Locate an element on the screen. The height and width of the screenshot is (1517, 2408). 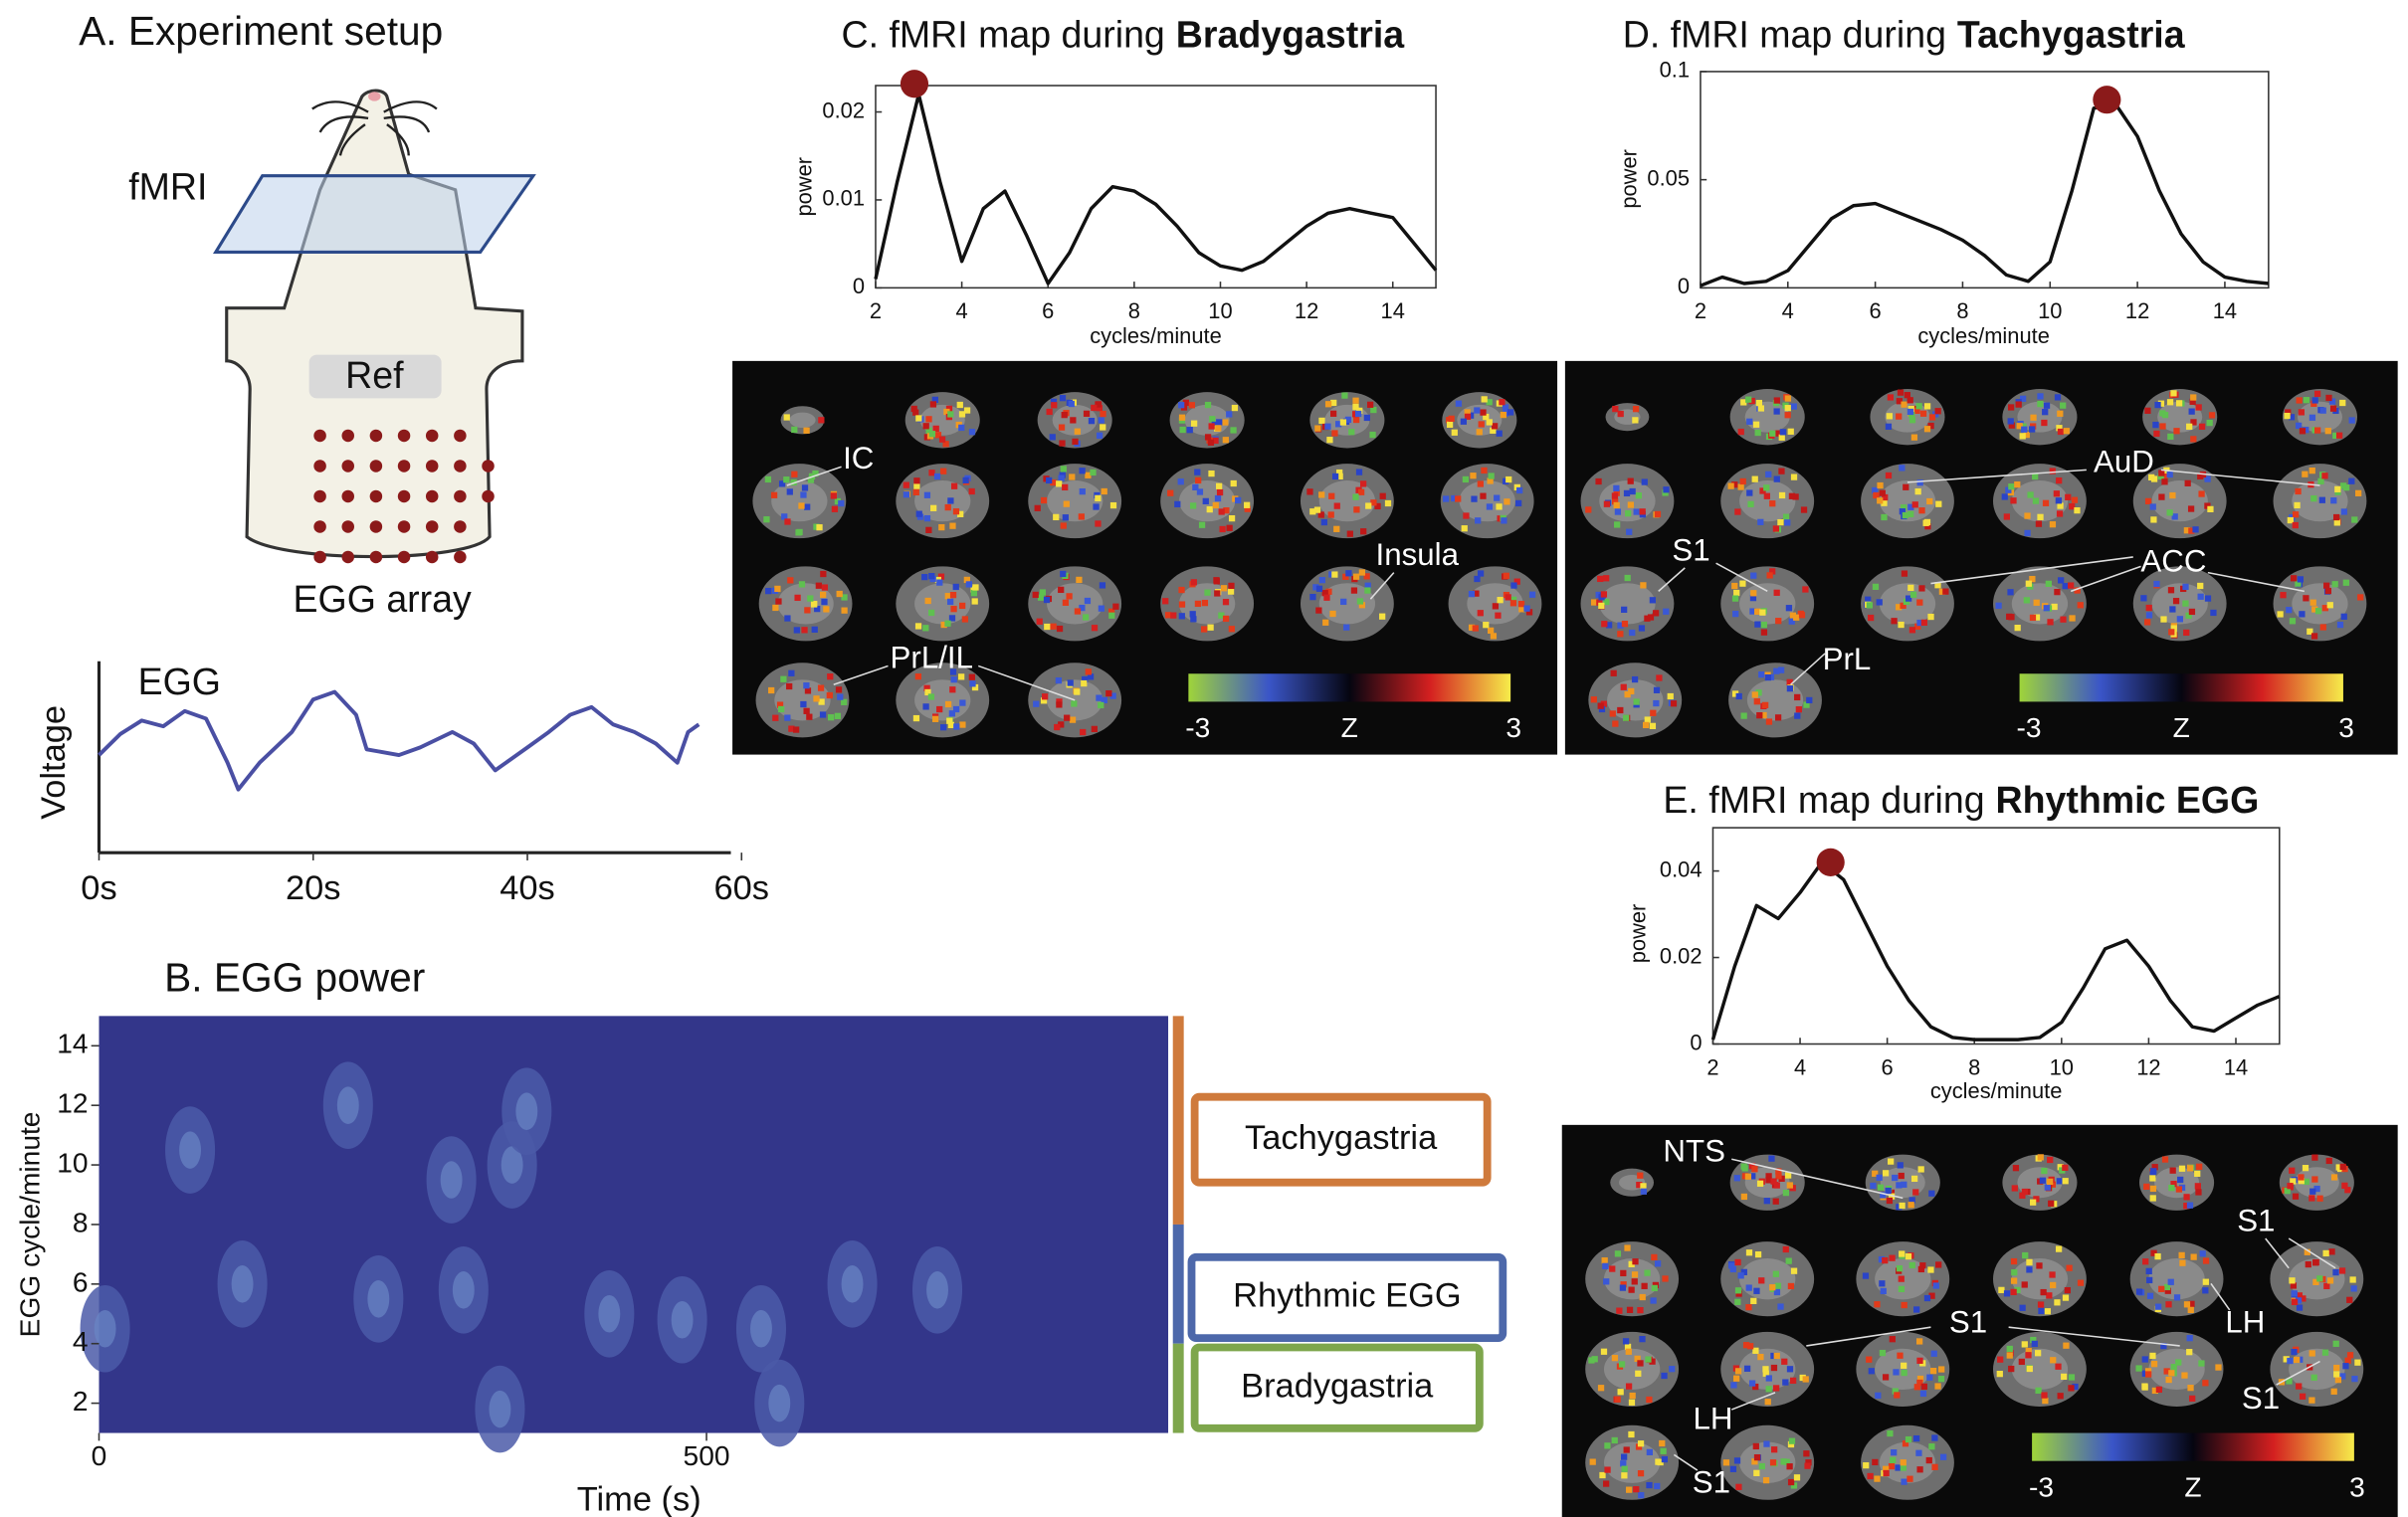
electrode is located at coordinates (376, 436).